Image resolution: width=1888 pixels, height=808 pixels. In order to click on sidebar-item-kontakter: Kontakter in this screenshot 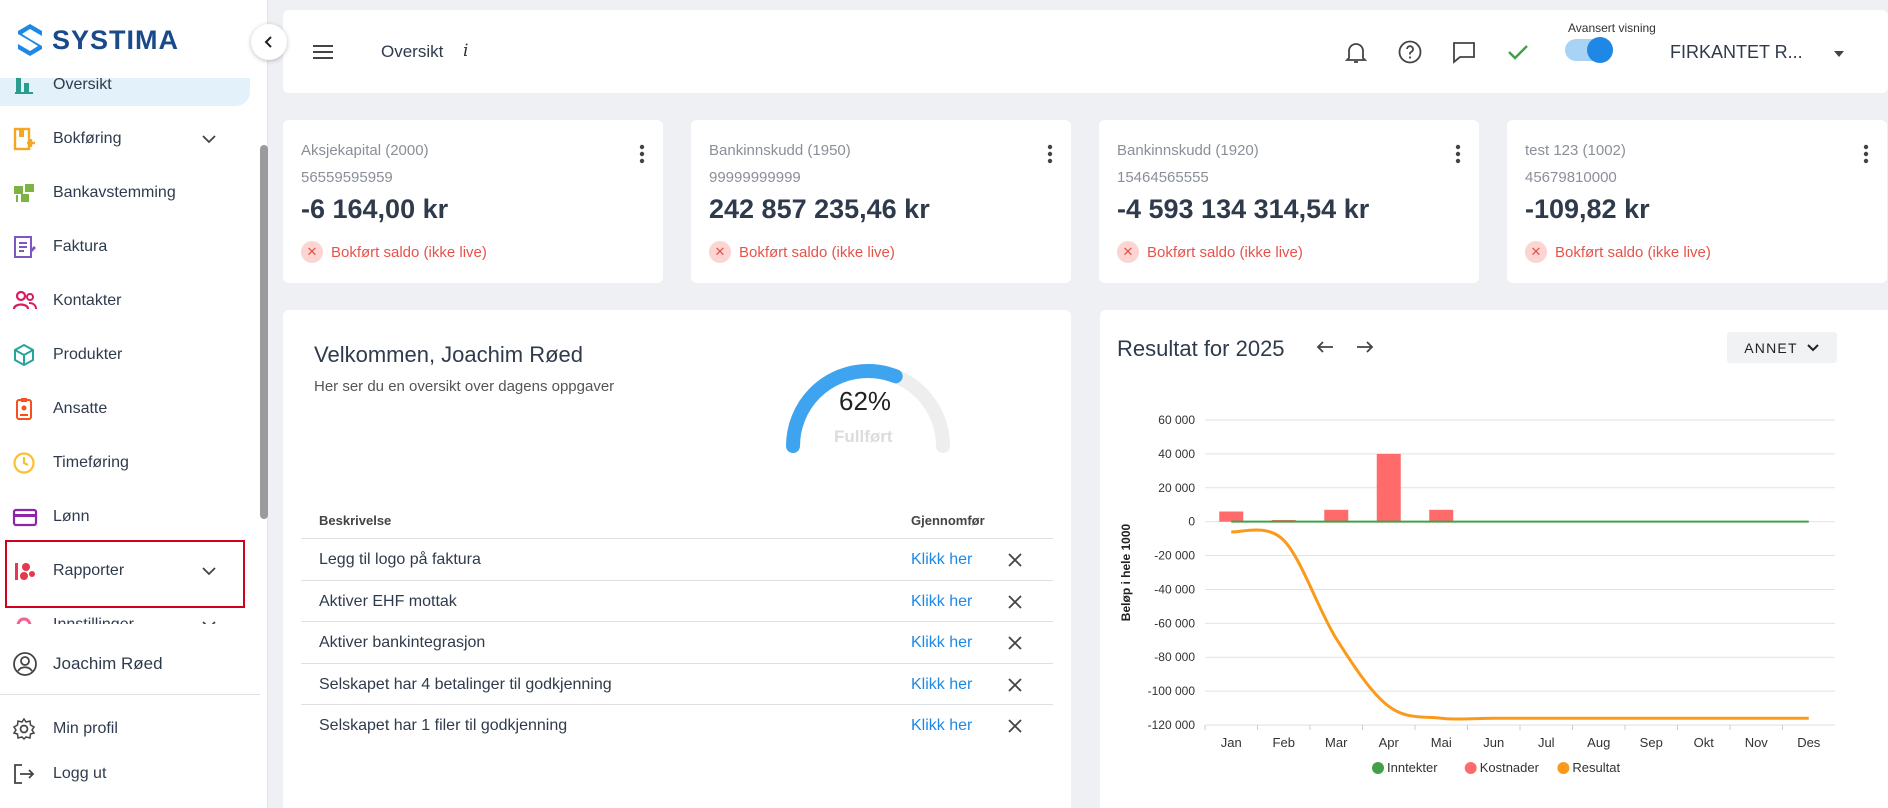, I will do `click(125, 301)`.